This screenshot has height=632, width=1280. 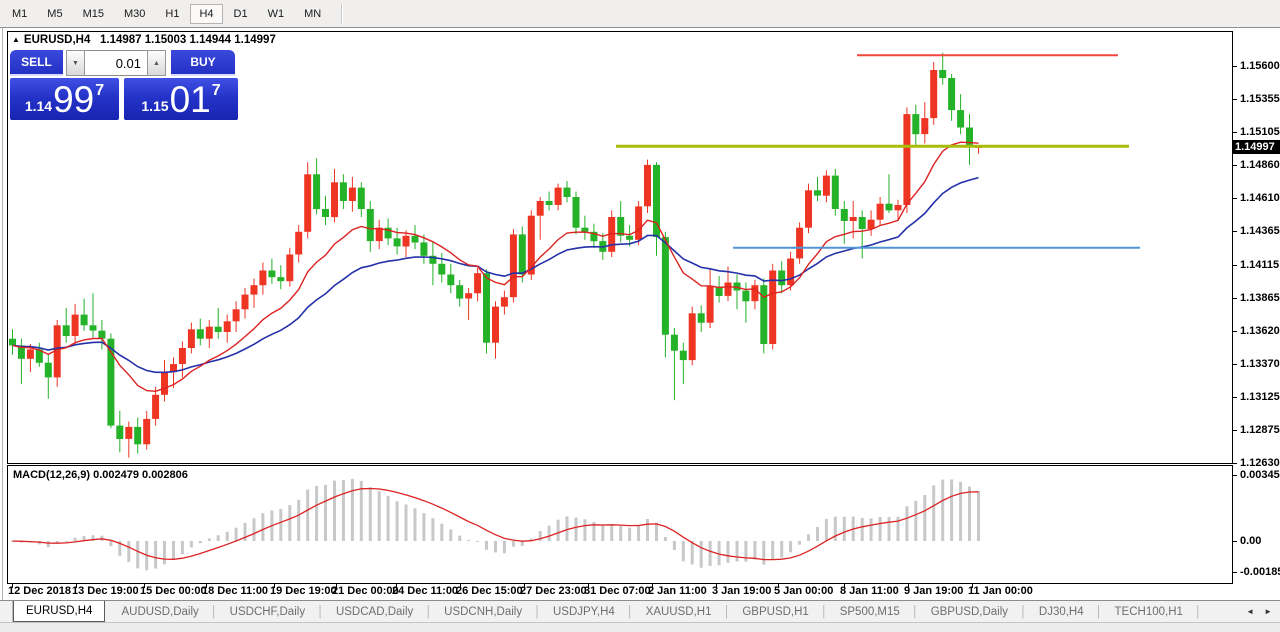 I want to click on macd-tick-label: -0.001851, so click(x=1260, y=572).